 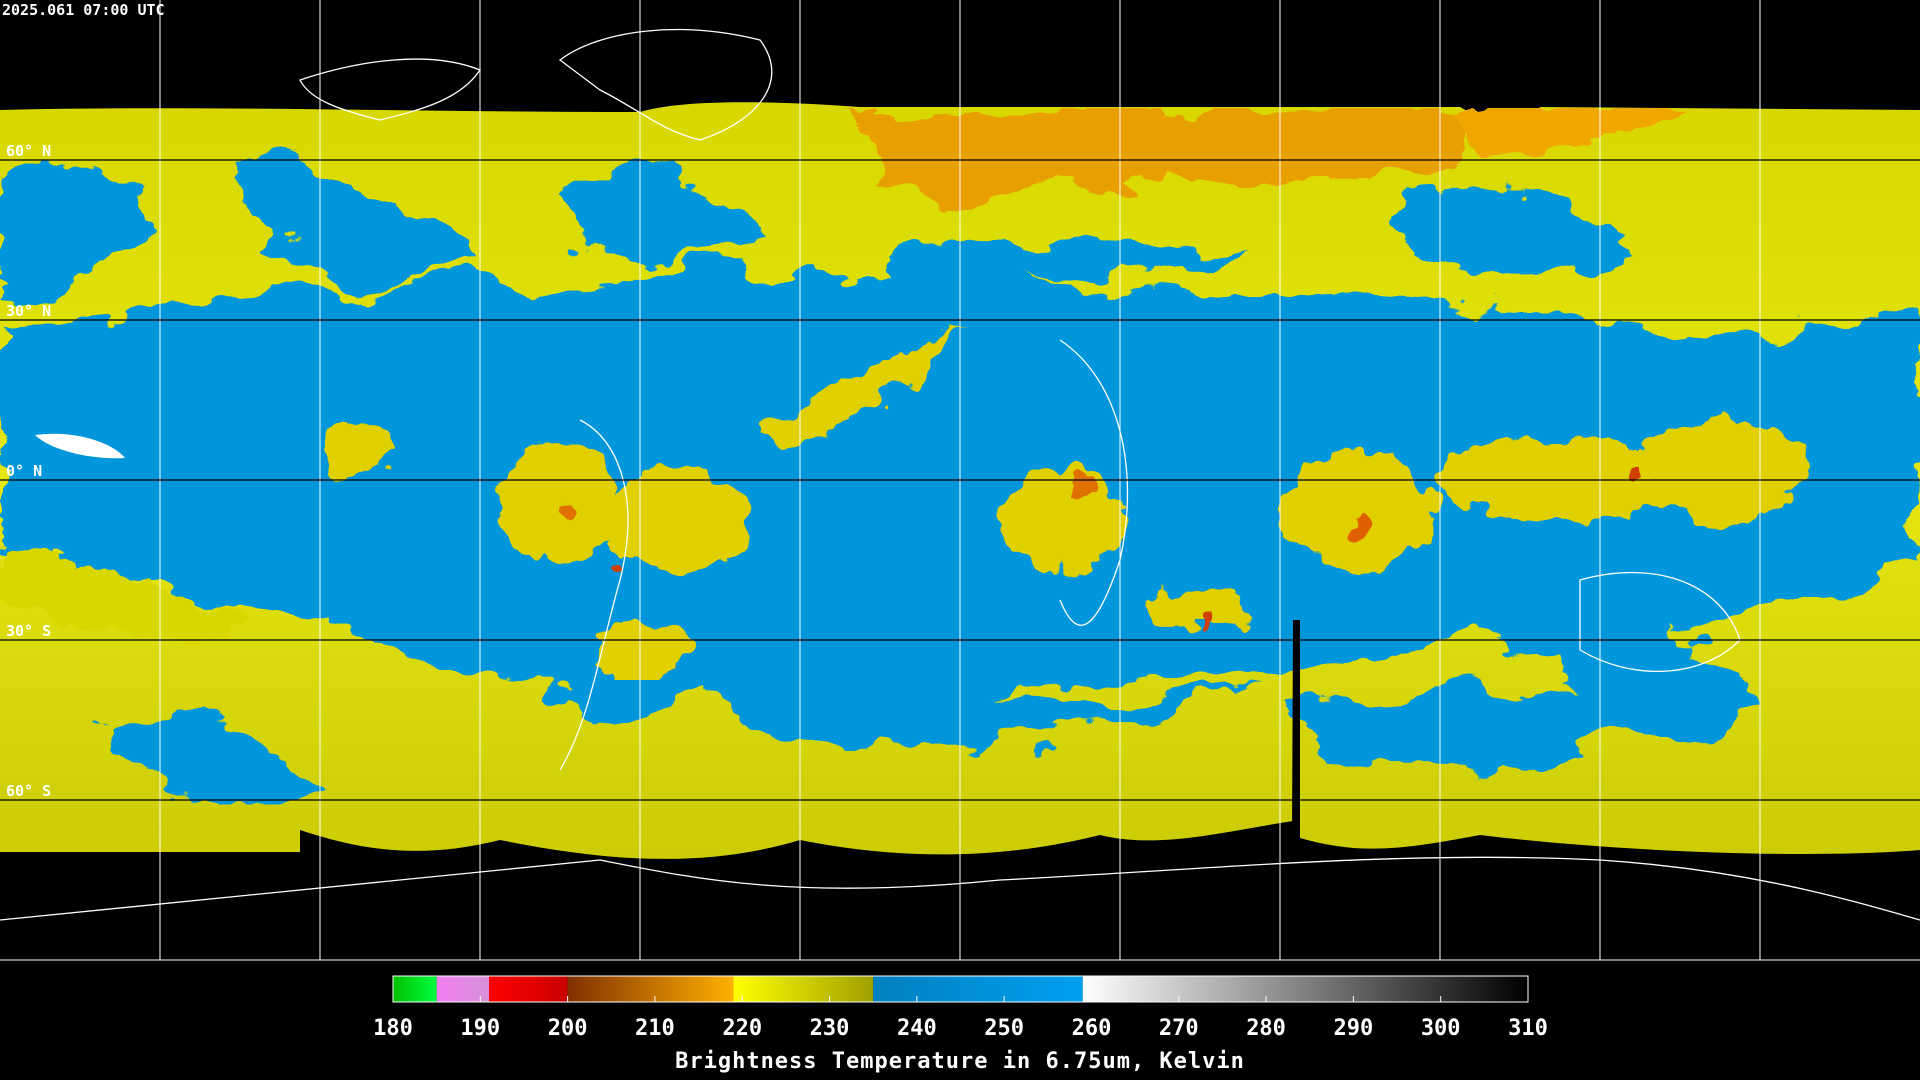 I want to click on colorbar-title: Brightness Temperature in 6.75um, Kelvin, so click(x=960, y=1061).